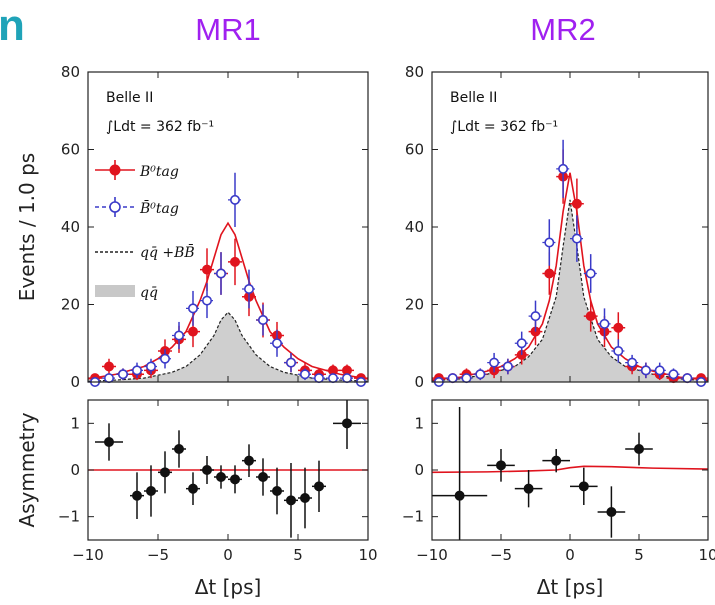  What do you see at coordinates (473, 98) in the screenshot?
I see `experiment-label-mr2: Belle II` at bounding box center [473, 98].